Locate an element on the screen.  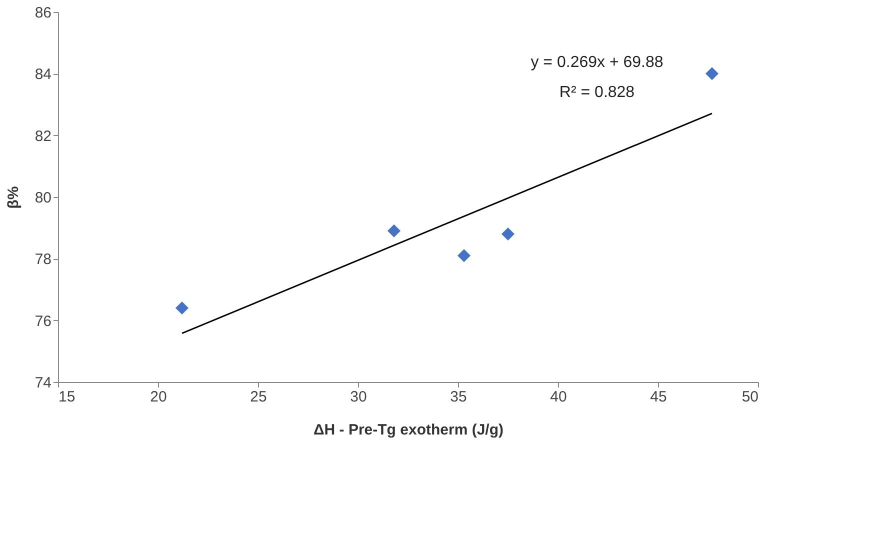
y-tick-label: 86 is located at coordinates (43, 13).